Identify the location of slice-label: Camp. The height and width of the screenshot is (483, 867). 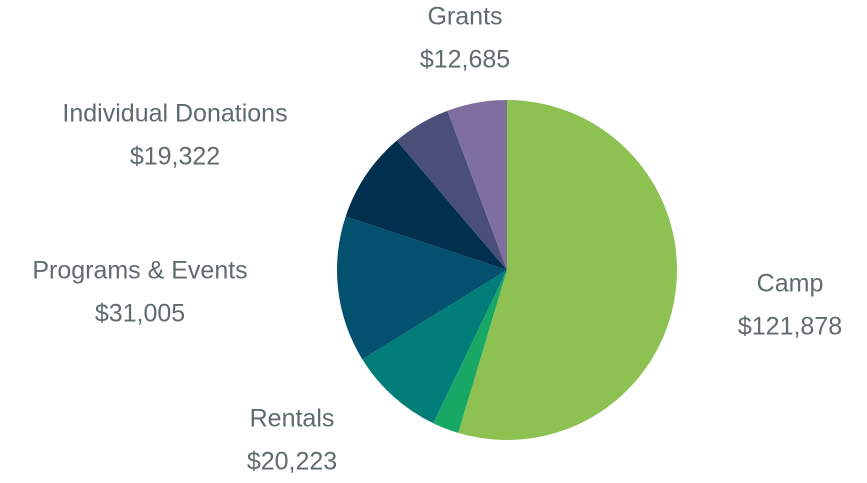
(790, 284).